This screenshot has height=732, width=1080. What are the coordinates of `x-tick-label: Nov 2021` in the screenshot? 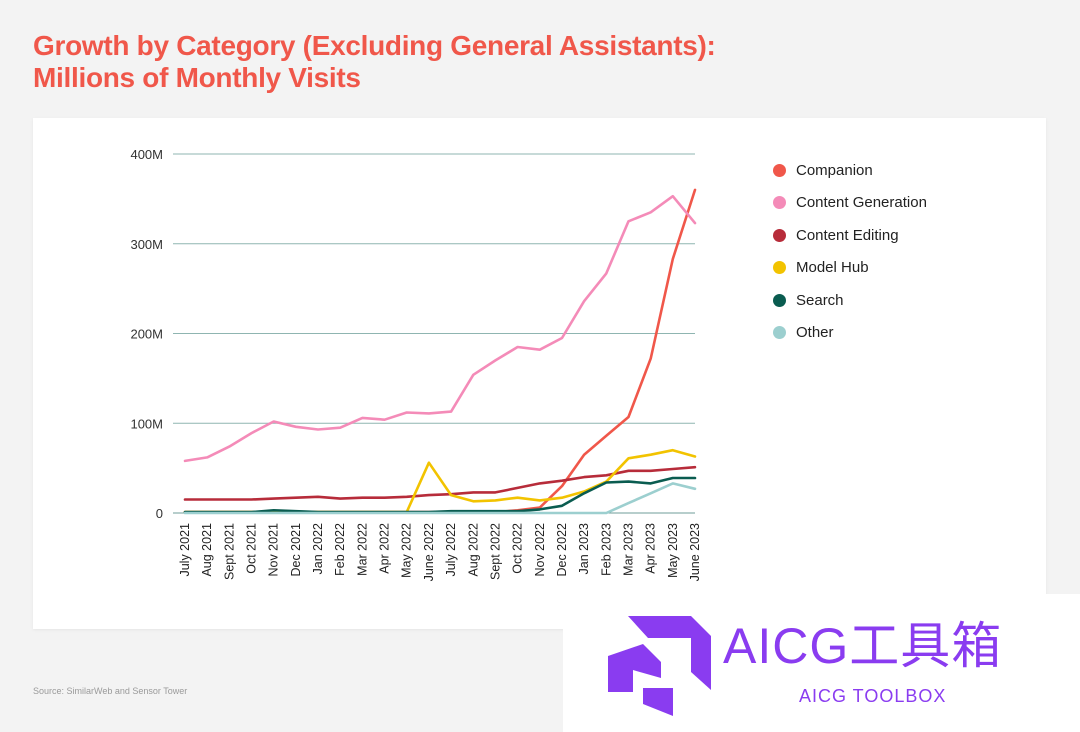 It's located at (274, 550).